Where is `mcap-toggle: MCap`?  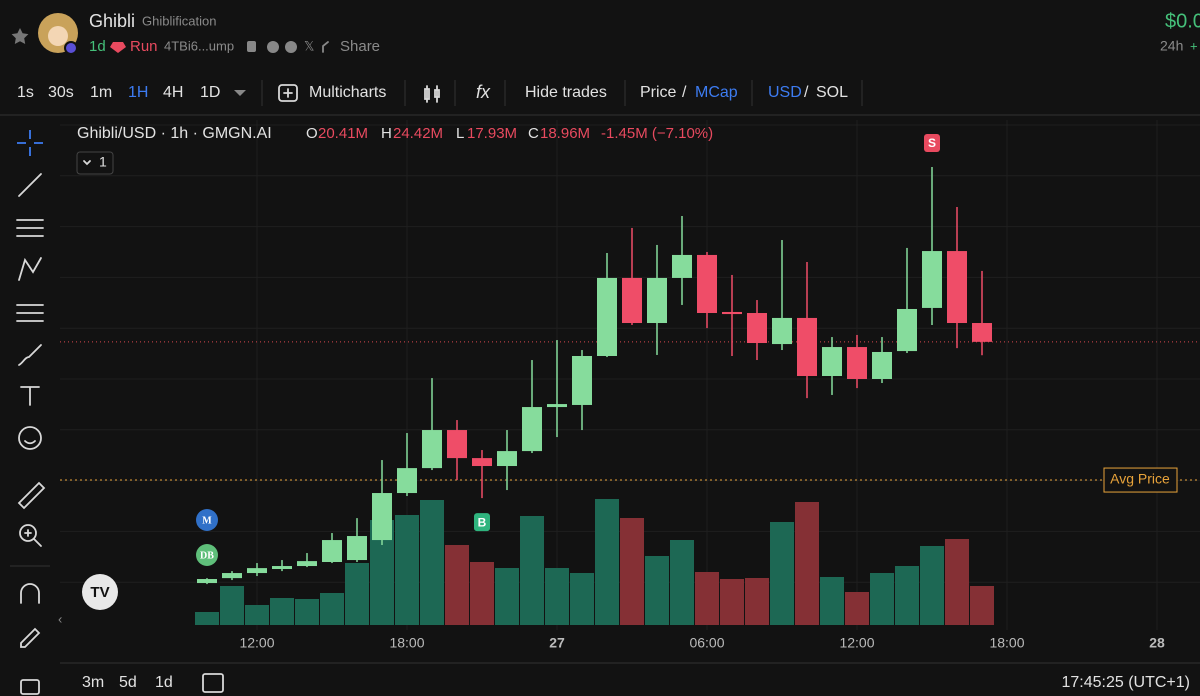 mcap-toggle: MCap is located at coordinates (716, 92).